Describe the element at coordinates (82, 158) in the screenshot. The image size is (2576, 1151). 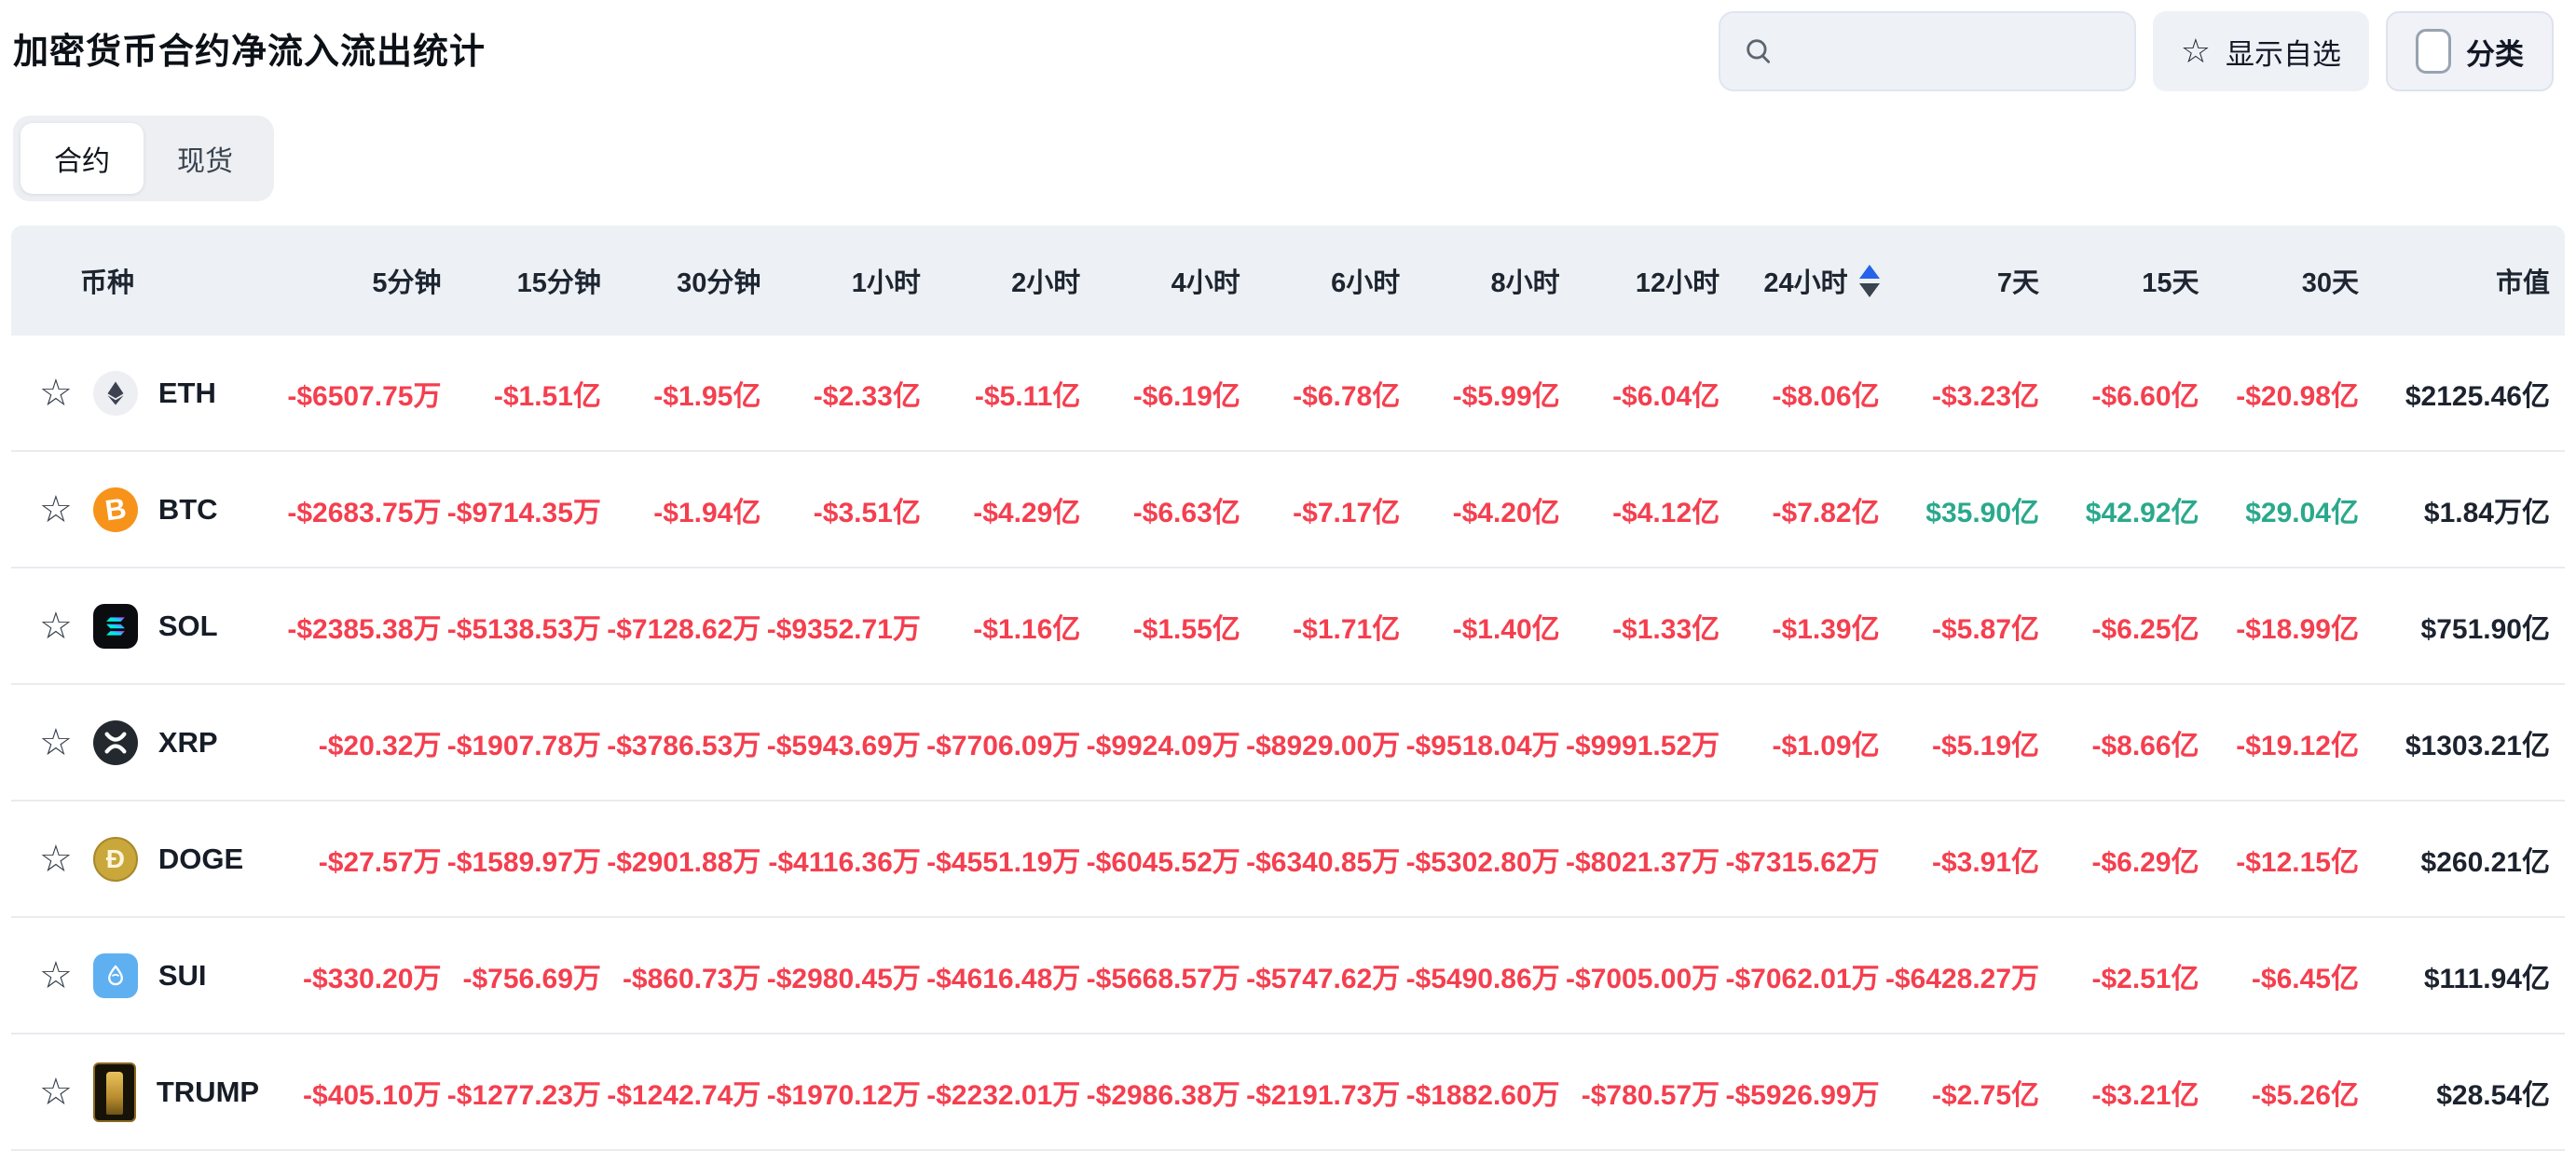
I see `tab-contracts: 合约` at that location.